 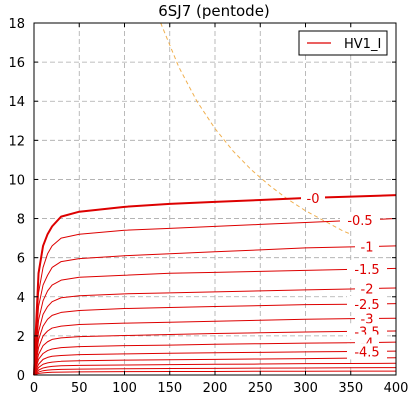 I want to click on legend: HV1_I, so click(x=343, y=43).